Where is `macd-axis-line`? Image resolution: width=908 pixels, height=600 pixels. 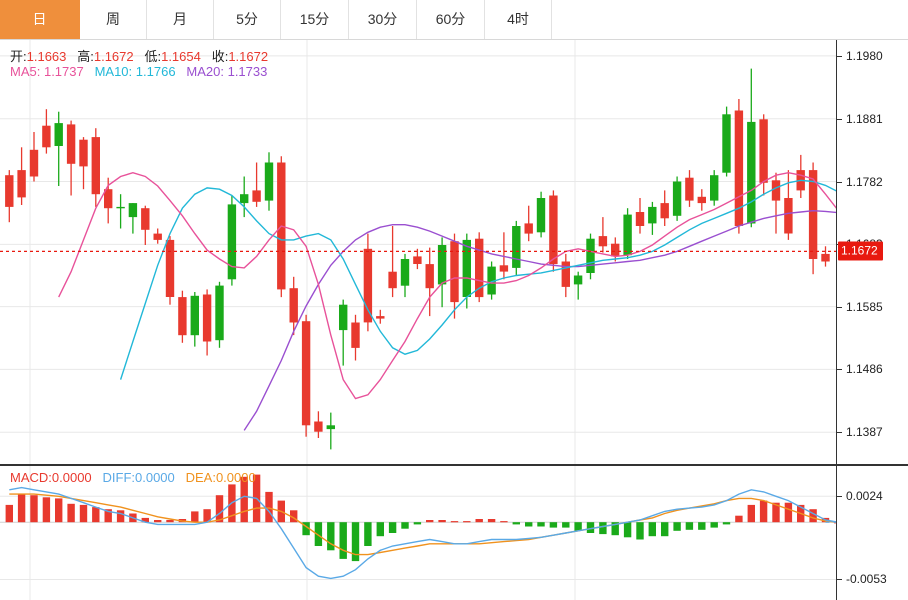
macd-axis-line is located at coordinates (836, 533).